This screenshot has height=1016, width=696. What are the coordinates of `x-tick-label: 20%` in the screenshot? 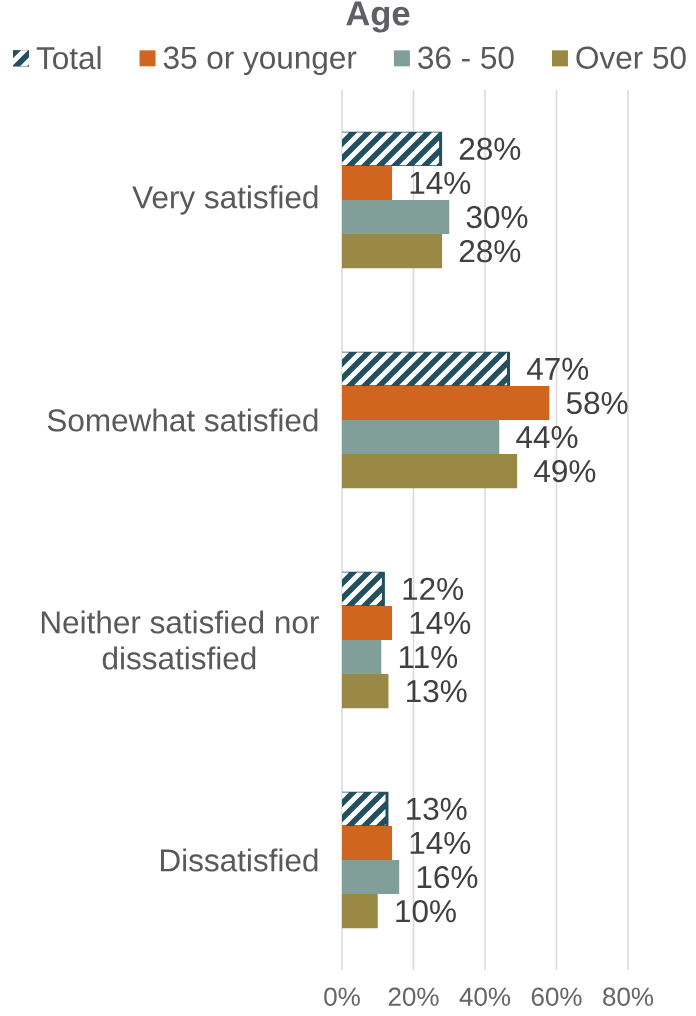 It's located at (413, 996).